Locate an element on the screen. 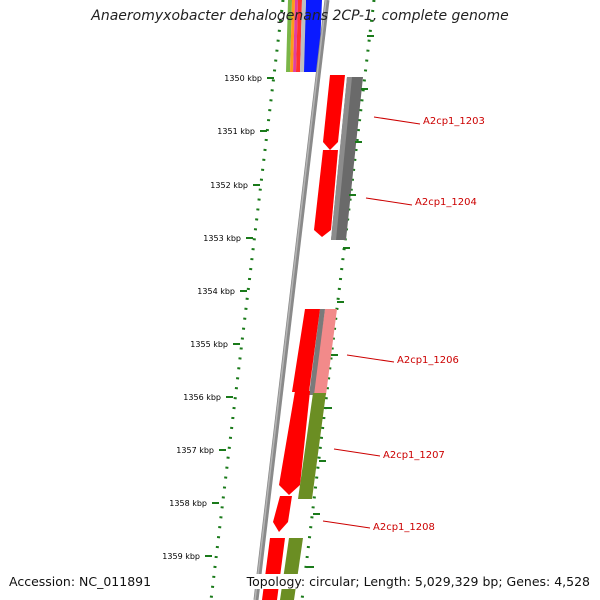 The width and height of the screenshot is (600, 600). backbone-highlight is located at coordinates (290, 300).